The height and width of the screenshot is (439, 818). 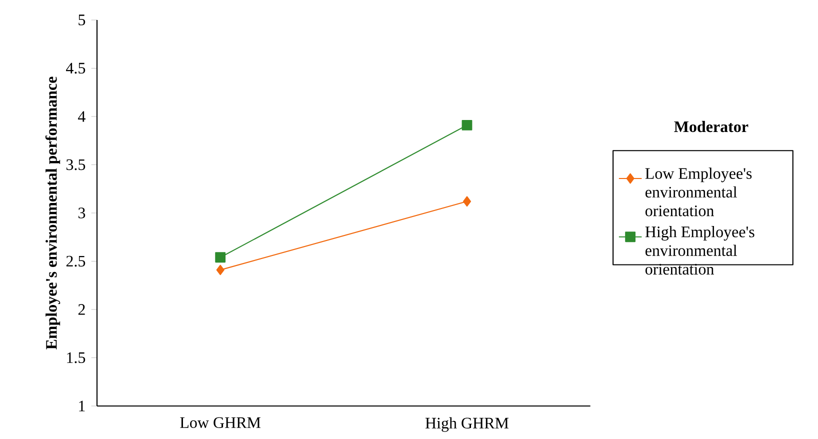 I want to click on y-axis-title: Employee's environmental performance, so click(x=52, y=213).